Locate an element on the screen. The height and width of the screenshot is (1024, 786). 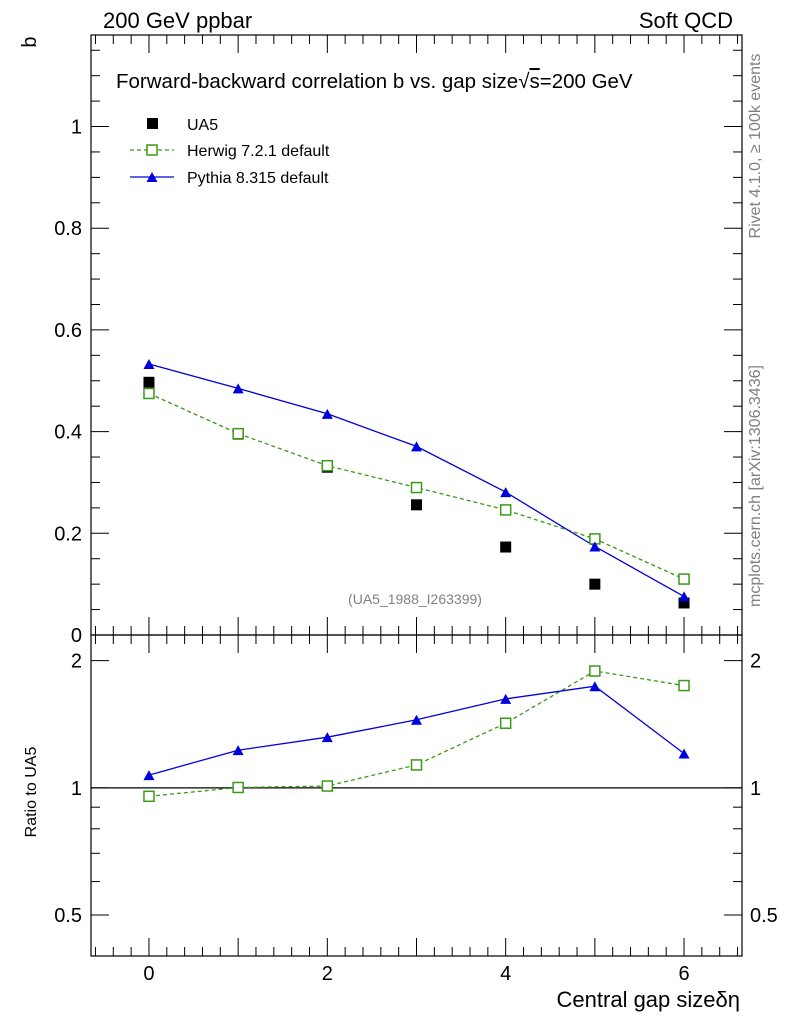
main-y-axis-label: b is located at coordinates (30, 41).